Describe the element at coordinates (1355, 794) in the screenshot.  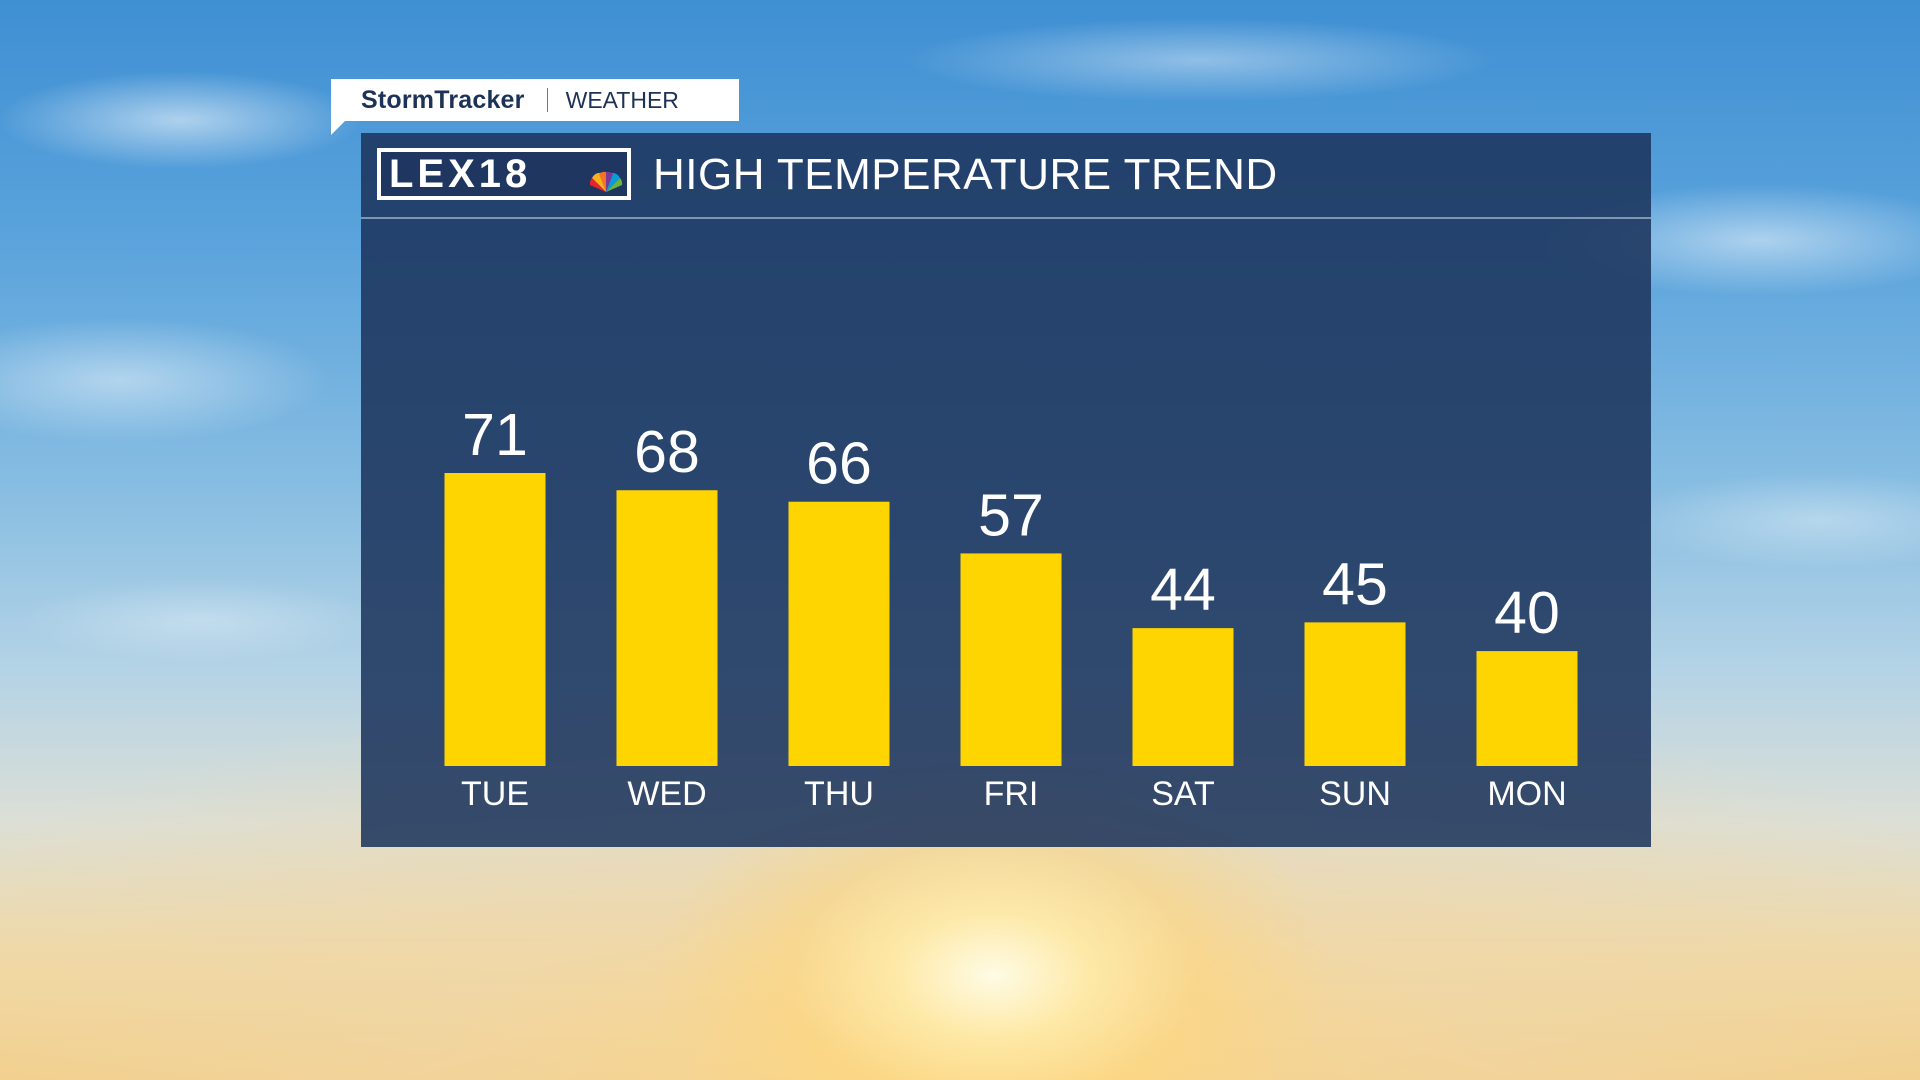
I see `category-label-sun: SUN` at that location.